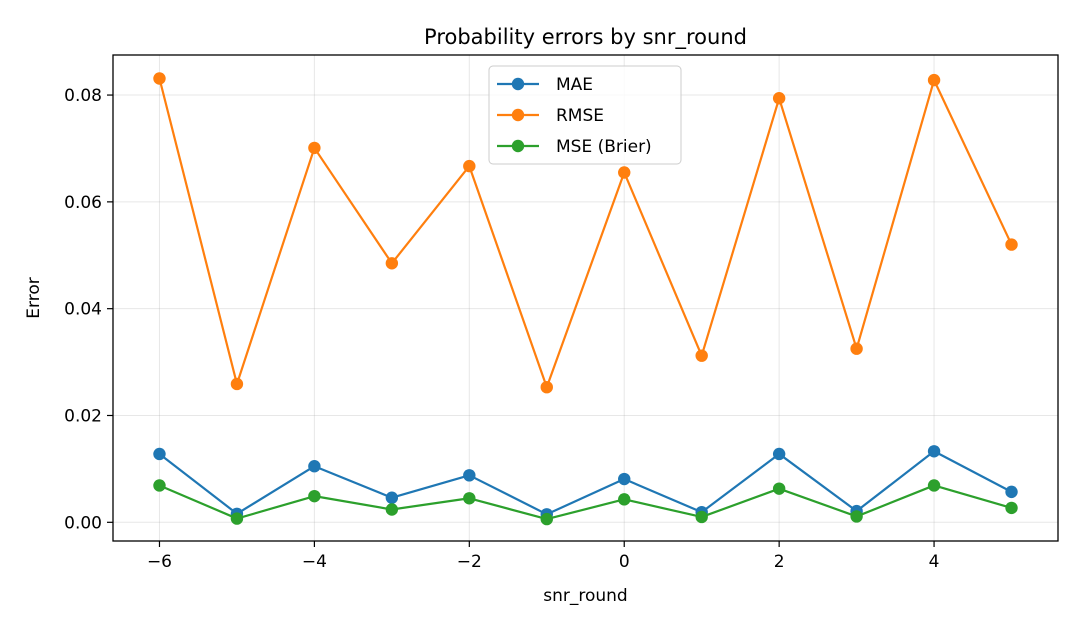 The image size is (1080, 634). I want to click on y-tick-label: 0.00, so click(83, 523).